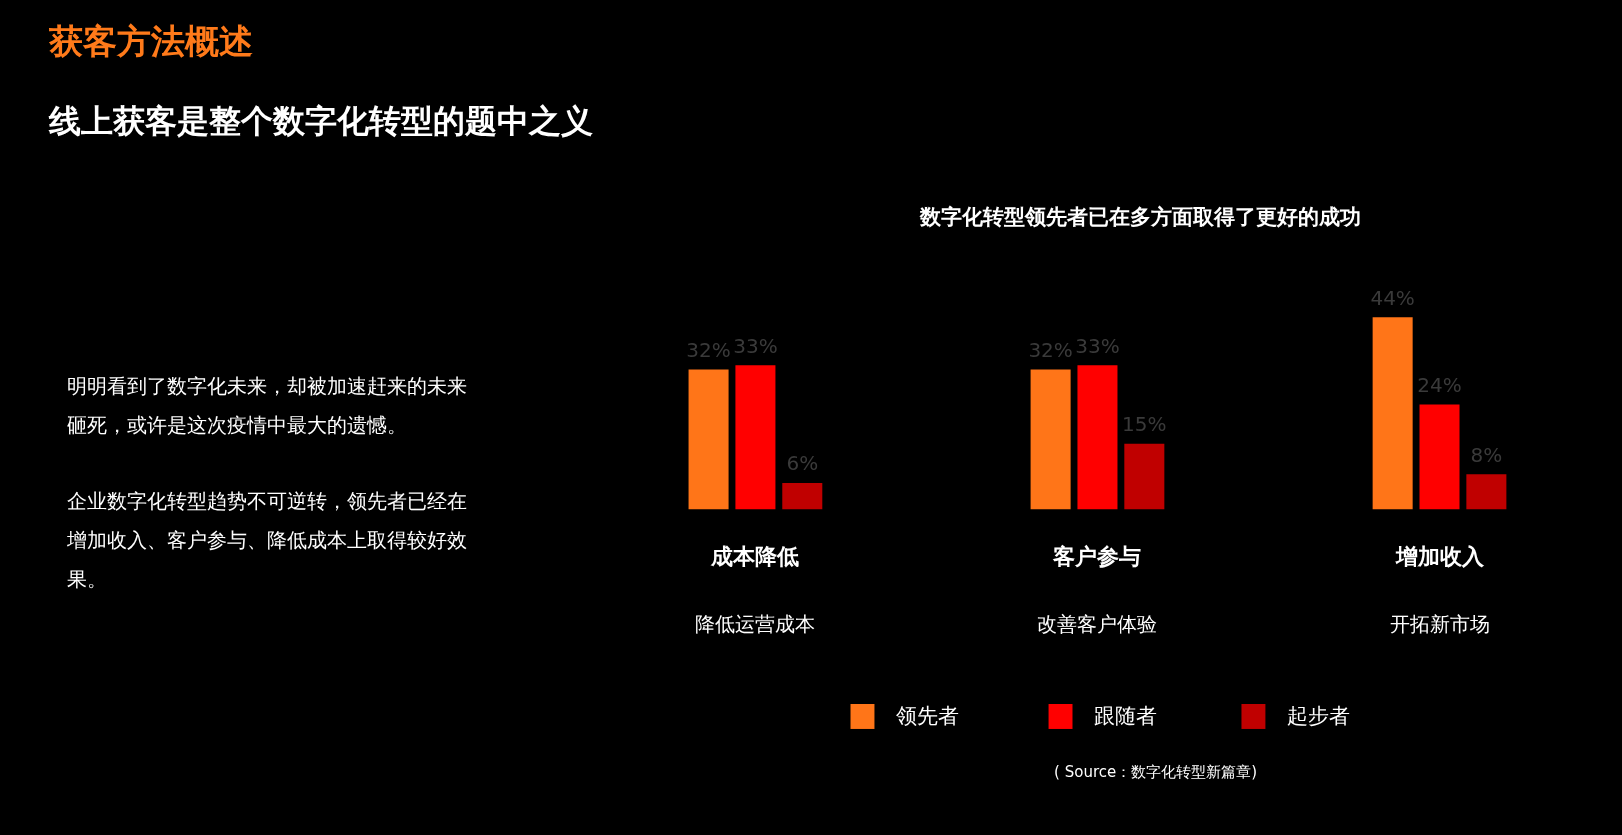 The image size is (1622, 835). I want to click on data-label: 15%, so click(1144, 424).